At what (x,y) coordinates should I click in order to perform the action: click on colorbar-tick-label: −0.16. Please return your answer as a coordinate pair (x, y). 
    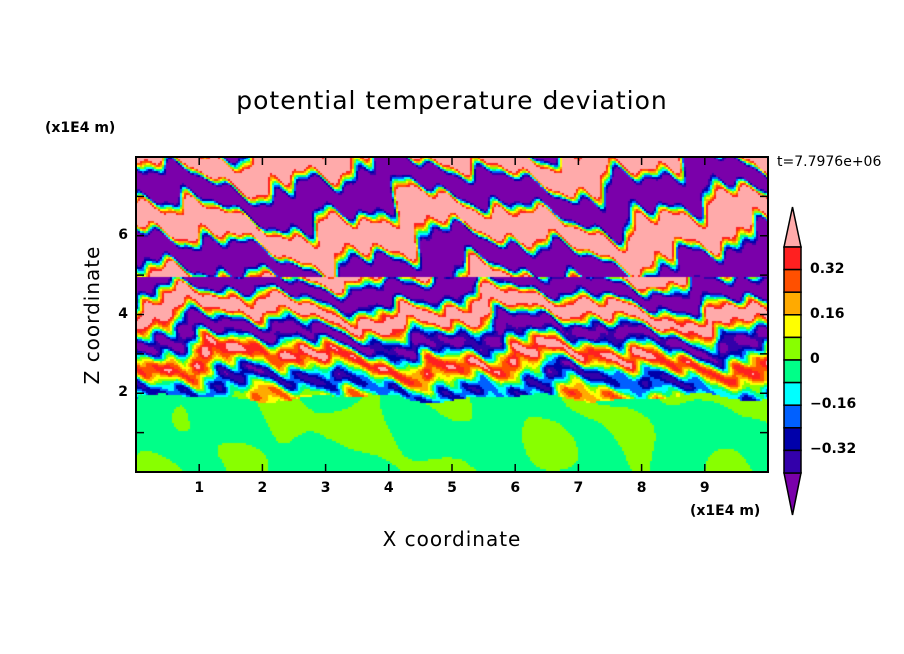
    Looking at the image, I should click on (833, 404).